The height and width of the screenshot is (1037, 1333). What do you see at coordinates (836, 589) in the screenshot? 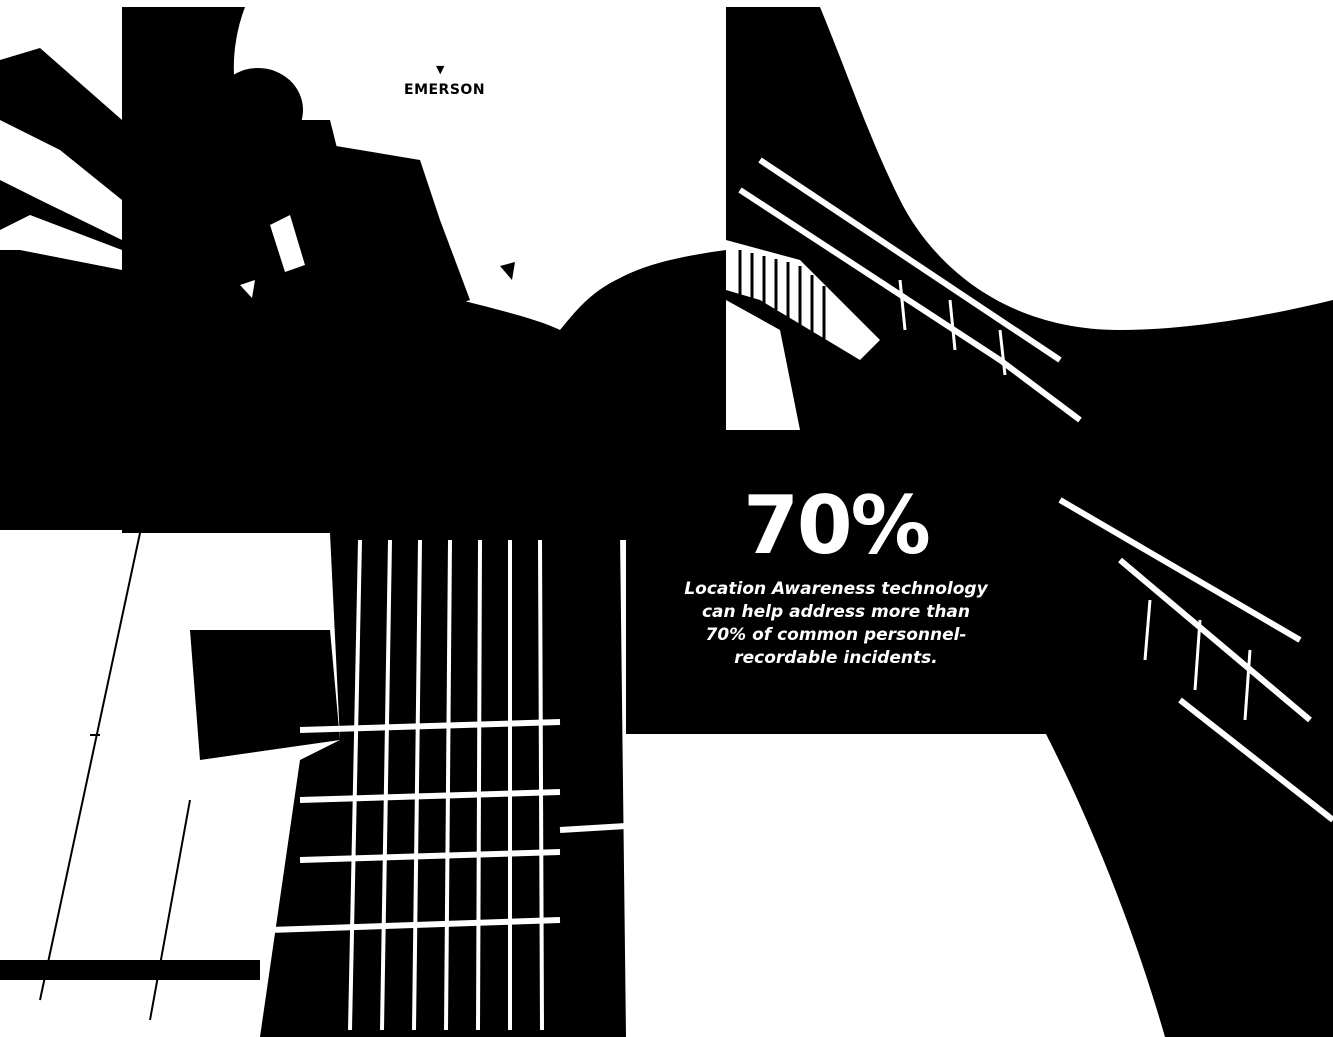
I see `stat-caption-line: Location Awareness technology` at bounding box center [836, 589].